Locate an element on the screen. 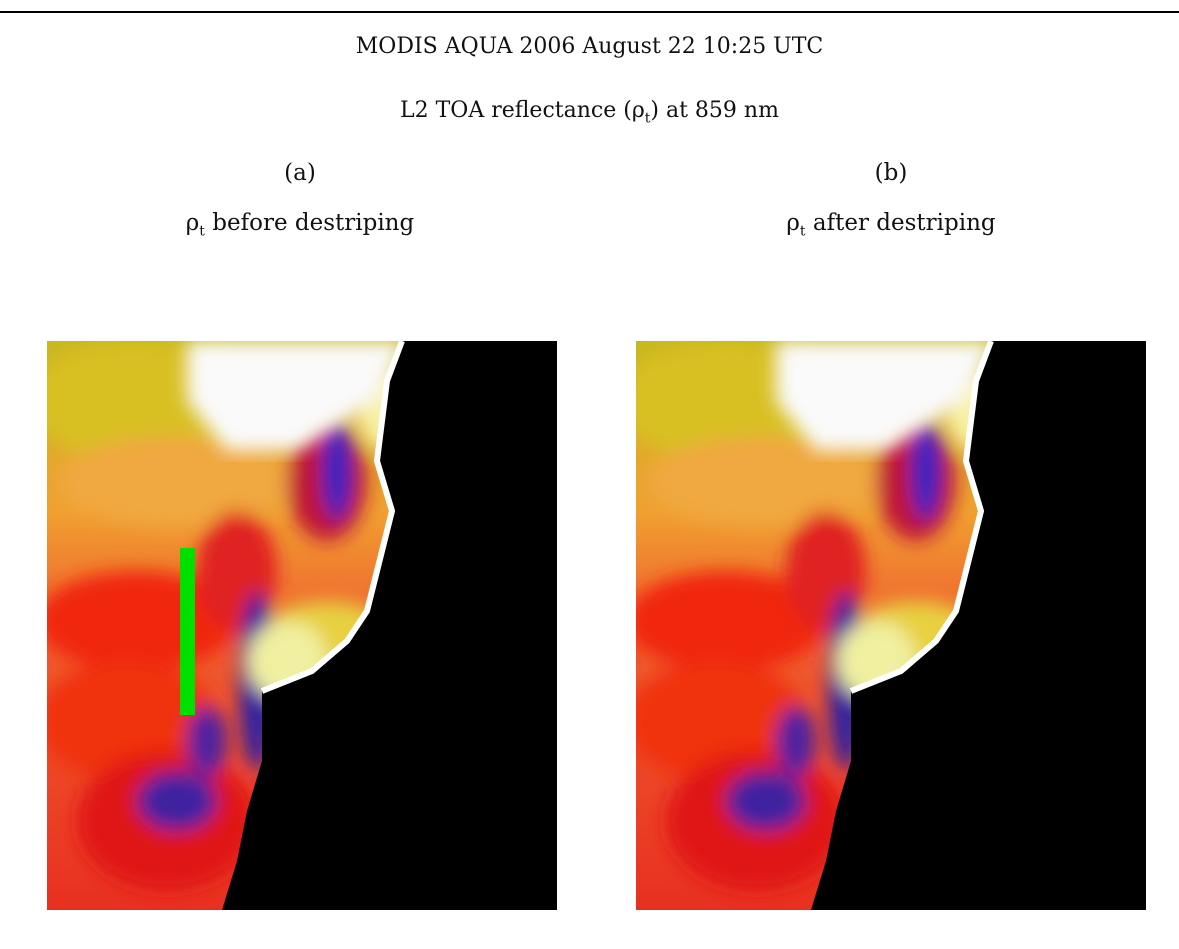 The width and height of the screenshot is (1179, 949). caption-text: after destriping is located at coordinates (900, 223).